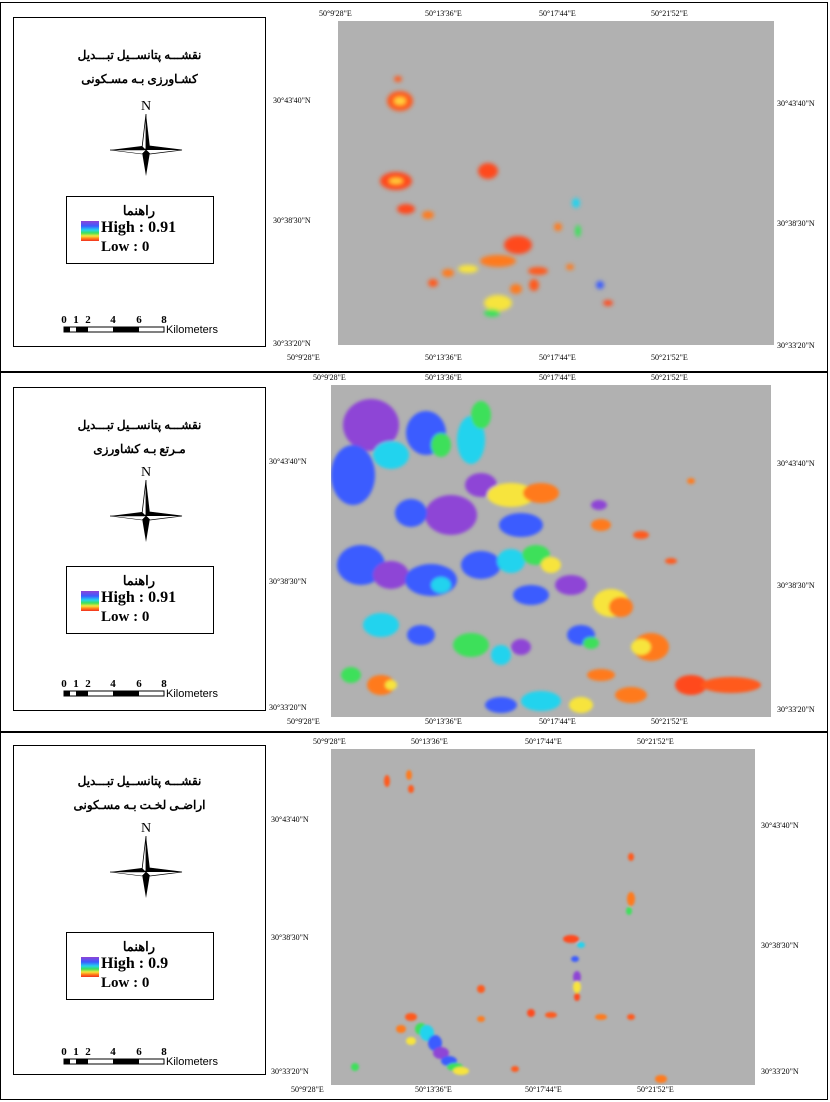  I want to click on map-title-line2: مـرتع بـه کشاورزی, so click(139, 449).